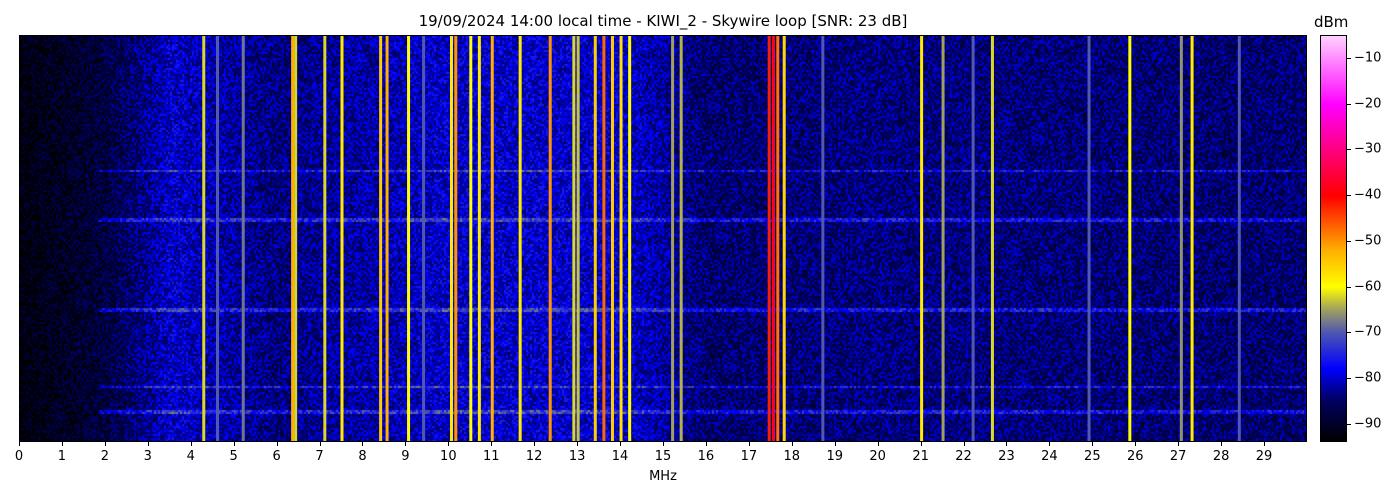 Image resolution: width=1400 pixels, height=500 pixels. I want to click on x-tick-label: 29, so click(1264, 456).